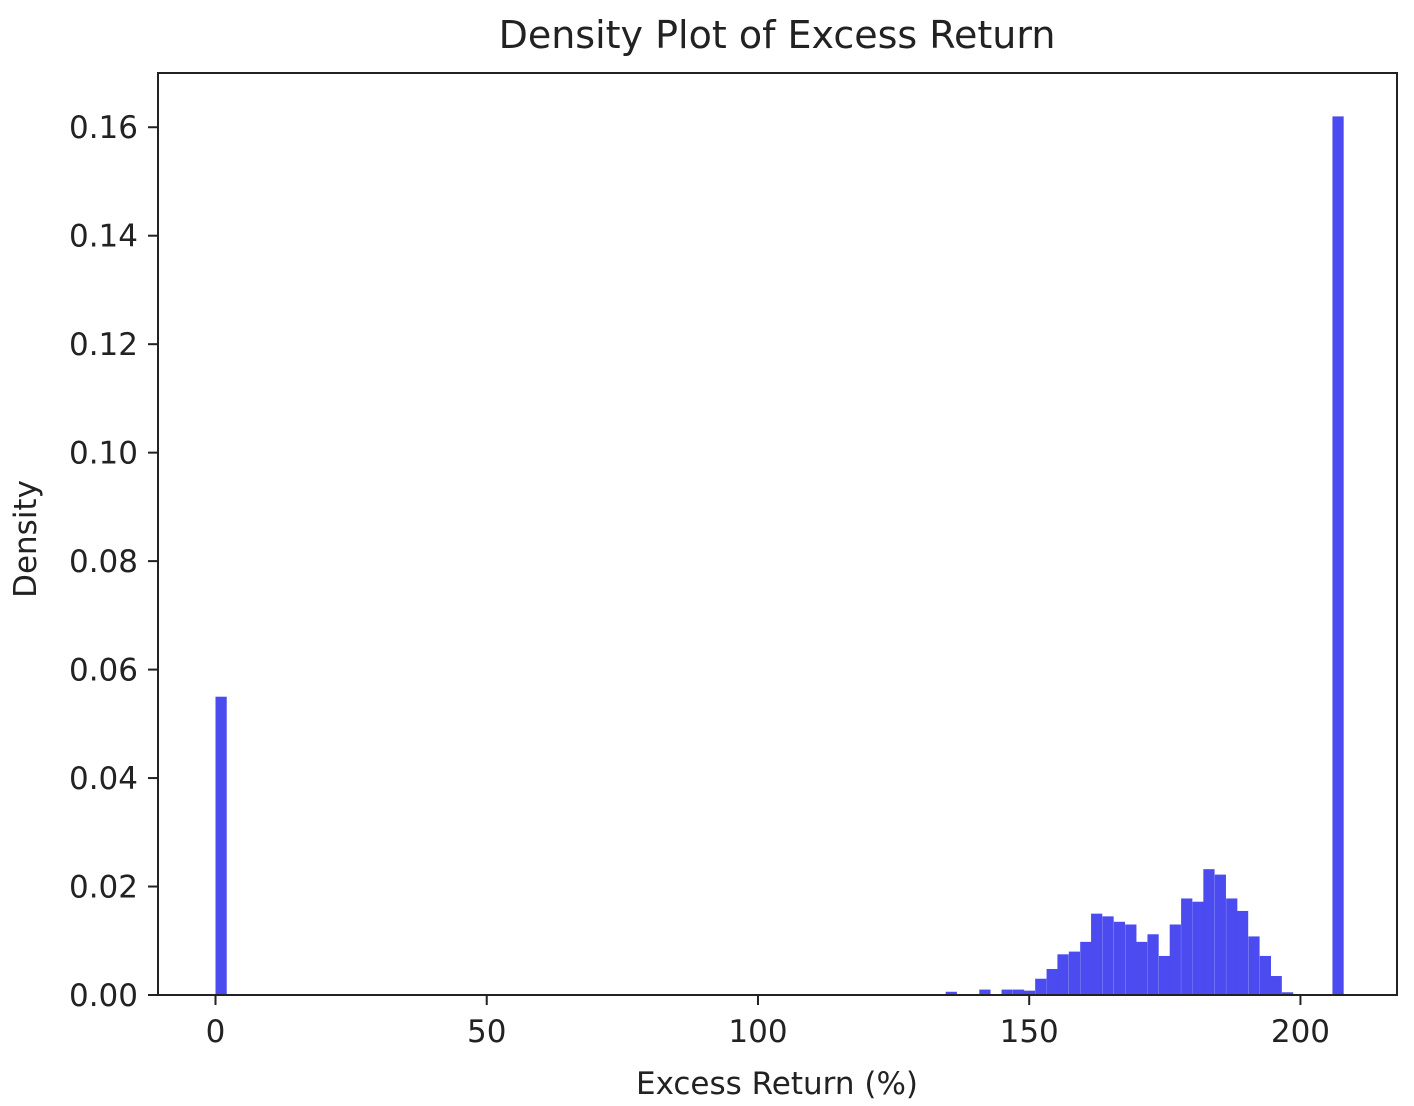 The width and height of the screenshot is (1414, 1106). Describe the element at coordinates (777, 35) in the screenshot. I see `chart-title: Density Plot of Excess Return` at that location.